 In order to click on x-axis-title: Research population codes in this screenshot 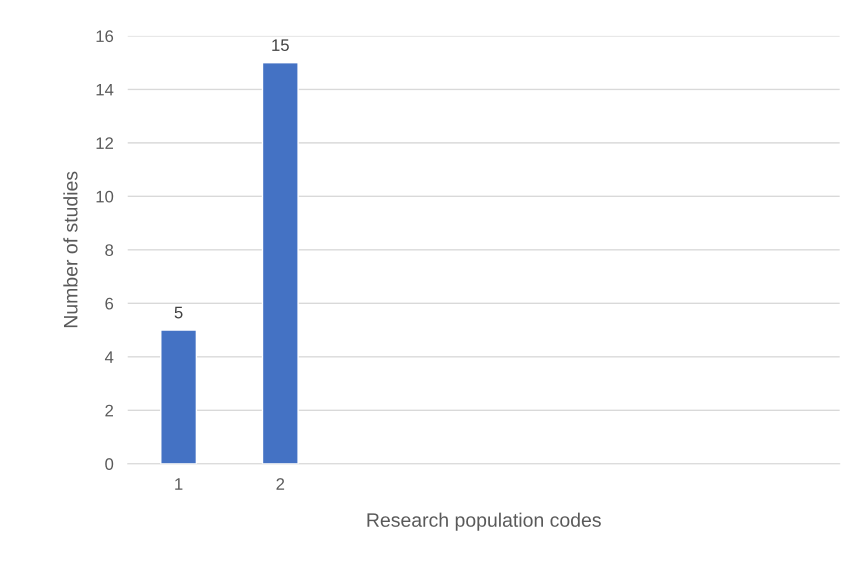, I will do `click(484, 521)`.